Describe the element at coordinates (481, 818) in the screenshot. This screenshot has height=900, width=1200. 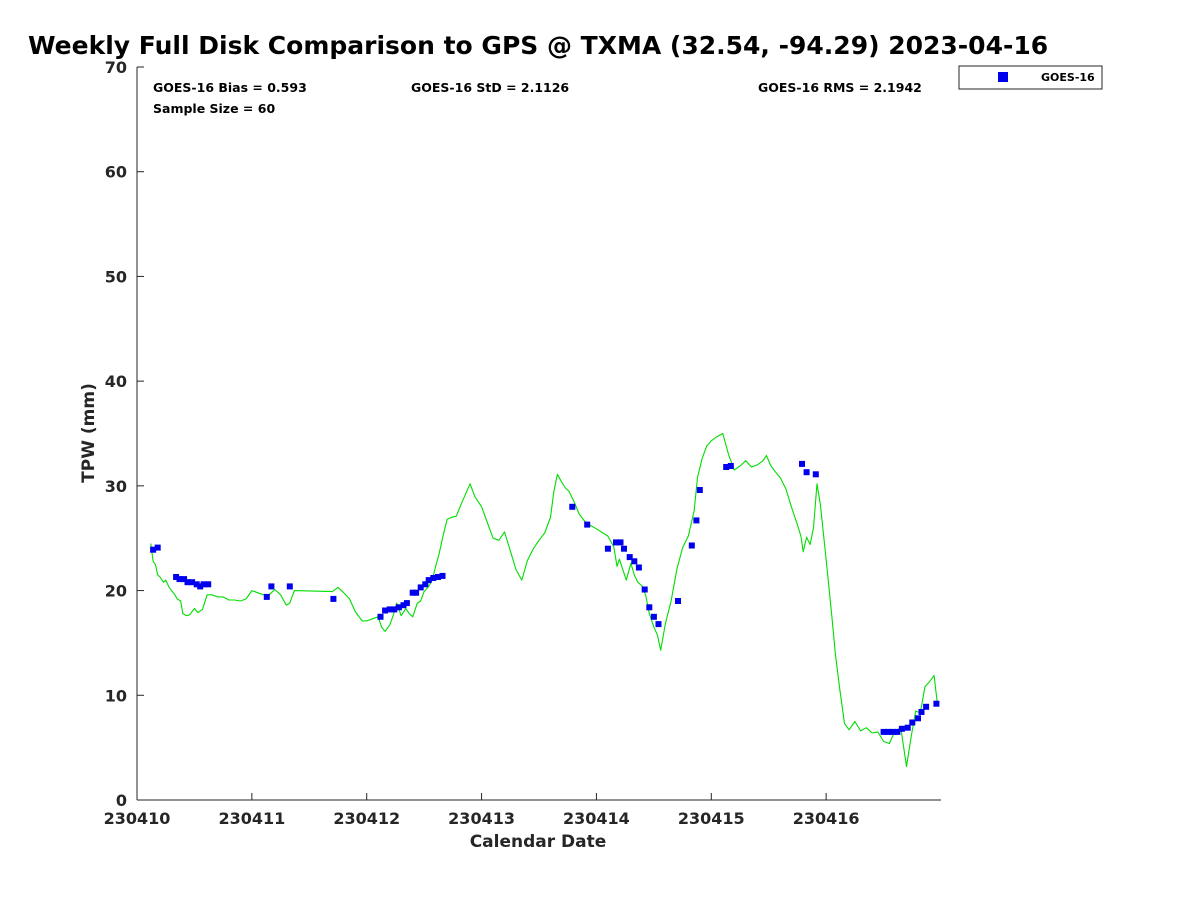
I see `x-tick-label: 230413` at that location.